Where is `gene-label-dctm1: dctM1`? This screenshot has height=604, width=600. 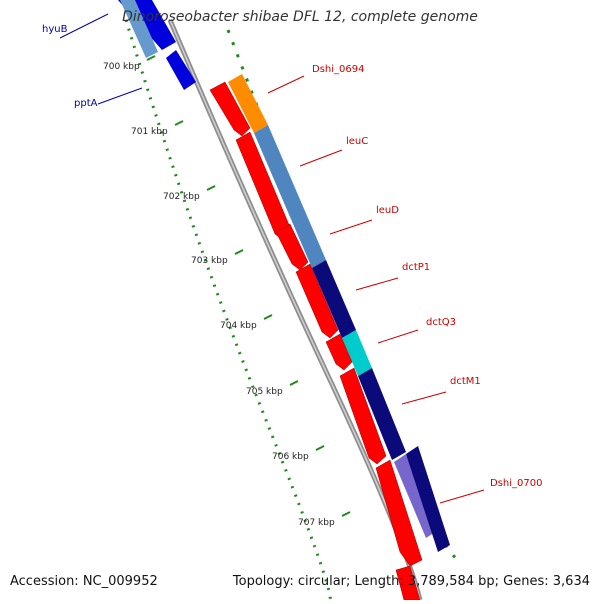 gene-label-dctm1: dctM1 is located at coordinates (465, 381).